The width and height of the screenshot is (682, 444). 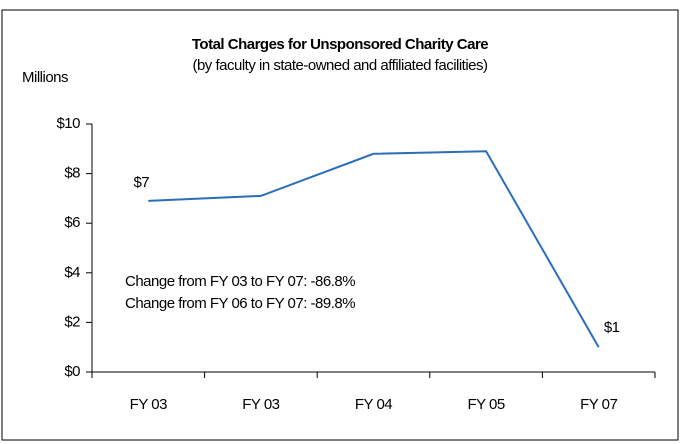 What do you see at coordinates (240, 281) in the screenshot?
I see `annotation: Change from FY 03 to FY 07: -86.8%` at bounding box center [240, 281].